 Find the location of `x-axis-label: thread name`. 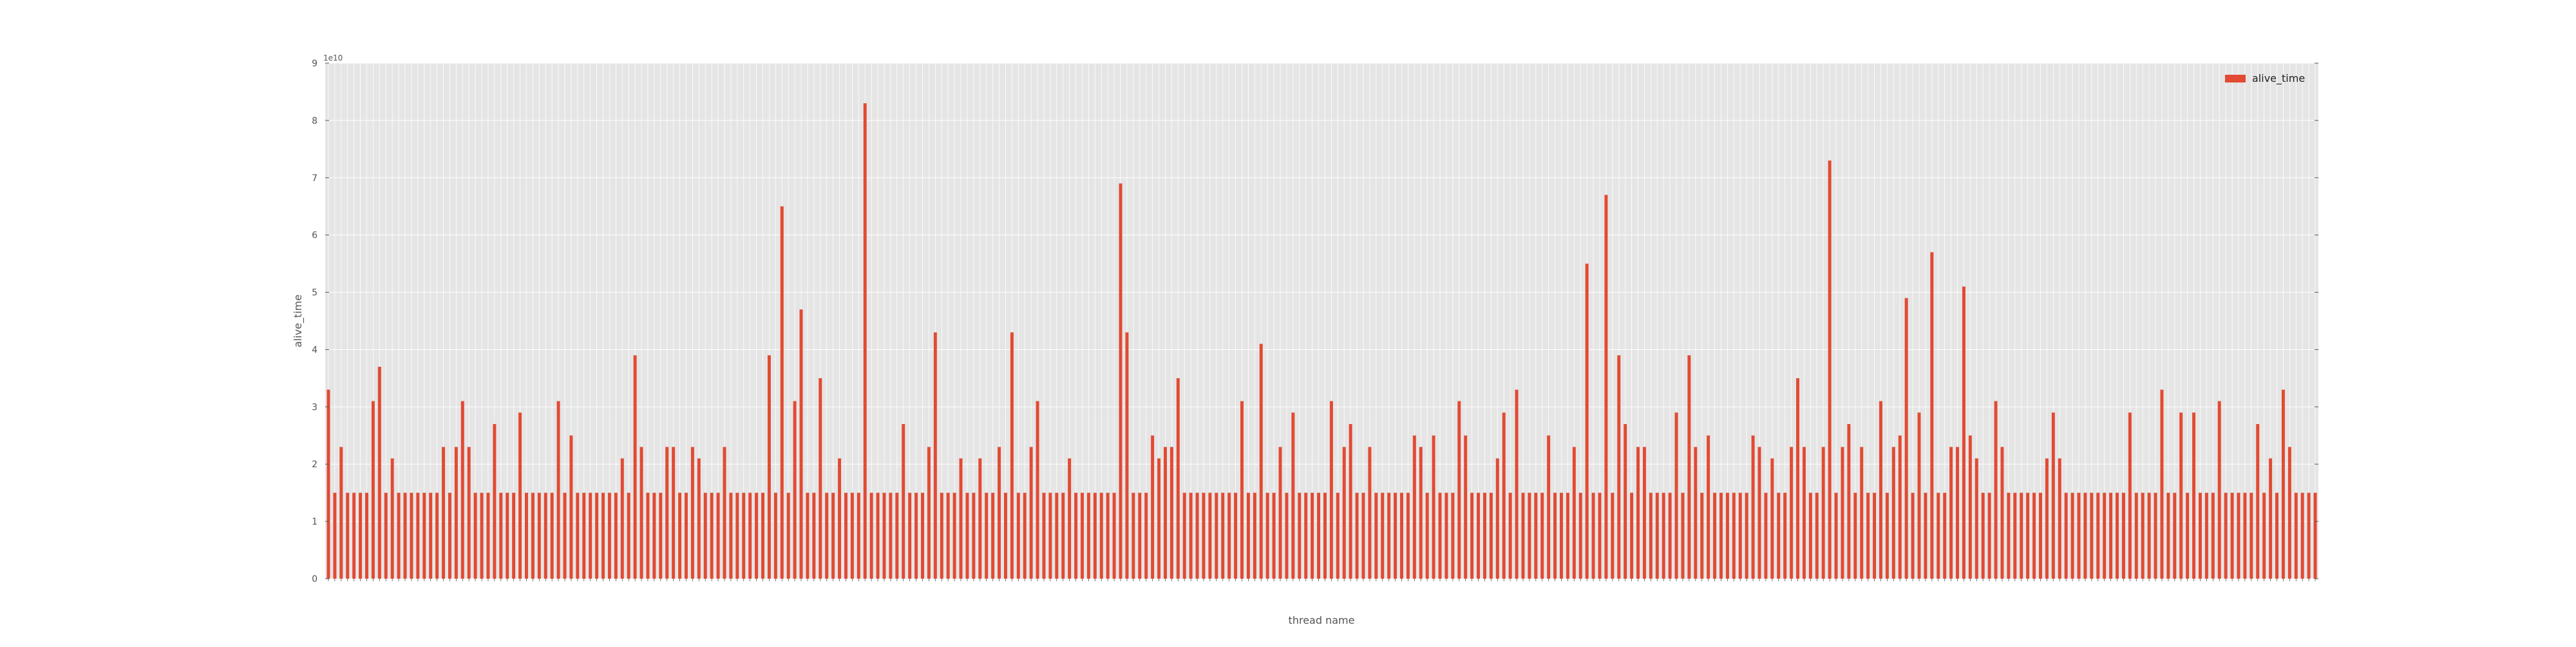

x-axis-label: thread name is located at coordinates (1322, 620).